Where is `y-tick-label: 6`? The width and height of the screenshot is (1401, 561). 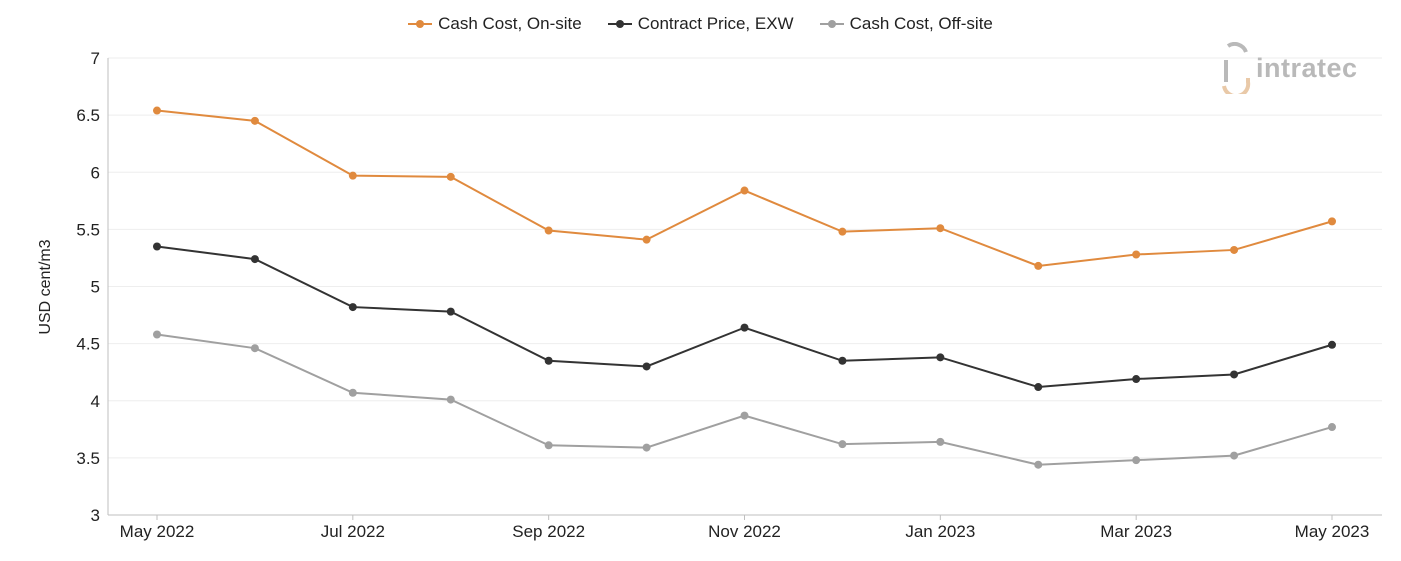
y-tick-label: 6 is located at coordinates (95, 172).